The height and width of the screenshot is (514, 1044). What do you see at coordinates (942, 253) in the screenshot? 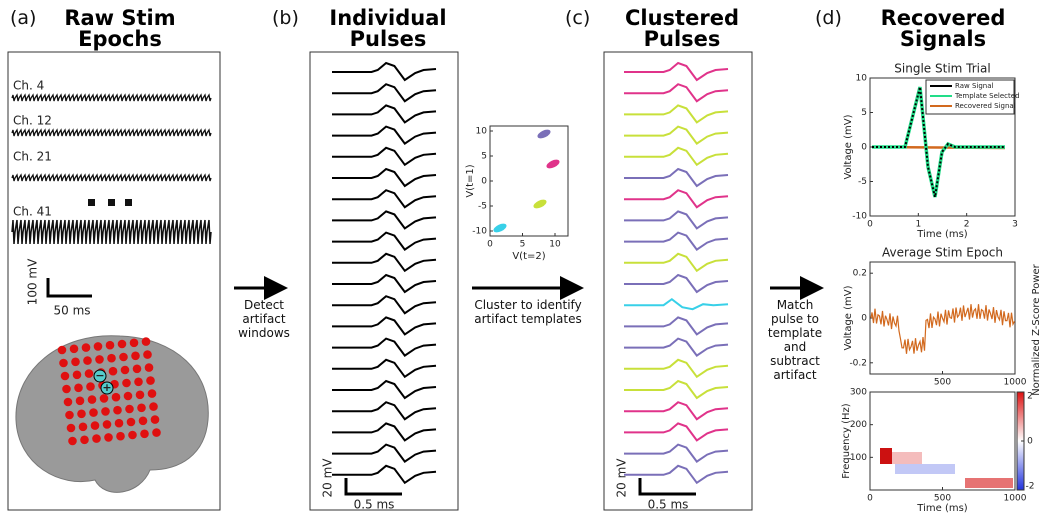
I see `plot-title: Average Stim Epoch` at bounding box center [942, 253].